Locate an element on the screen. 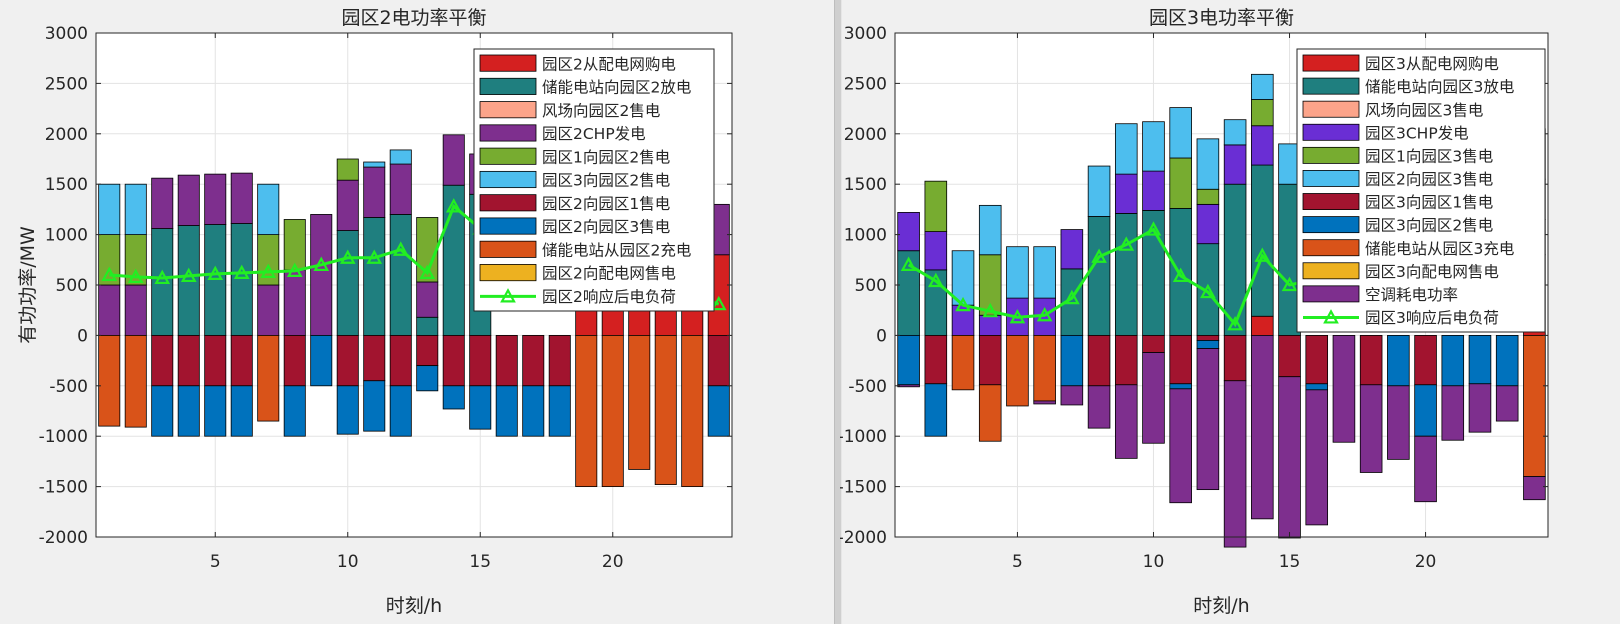  legend-entry: 园区3向配电网售电 is located at coordinates (1432, 272).